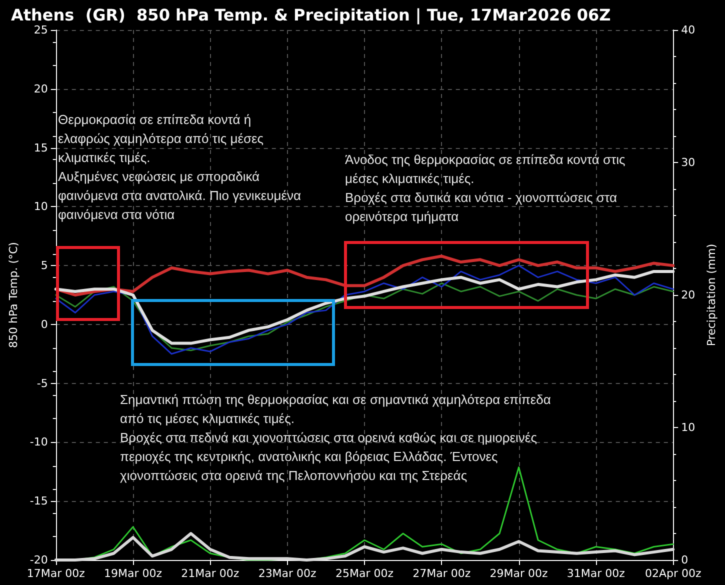 The height and width of the screenshot is (585, 725). Describe the element at coordinates (673, 573) in the screenshot. I see `x-tick-label: 02Apr 00z` at that location.